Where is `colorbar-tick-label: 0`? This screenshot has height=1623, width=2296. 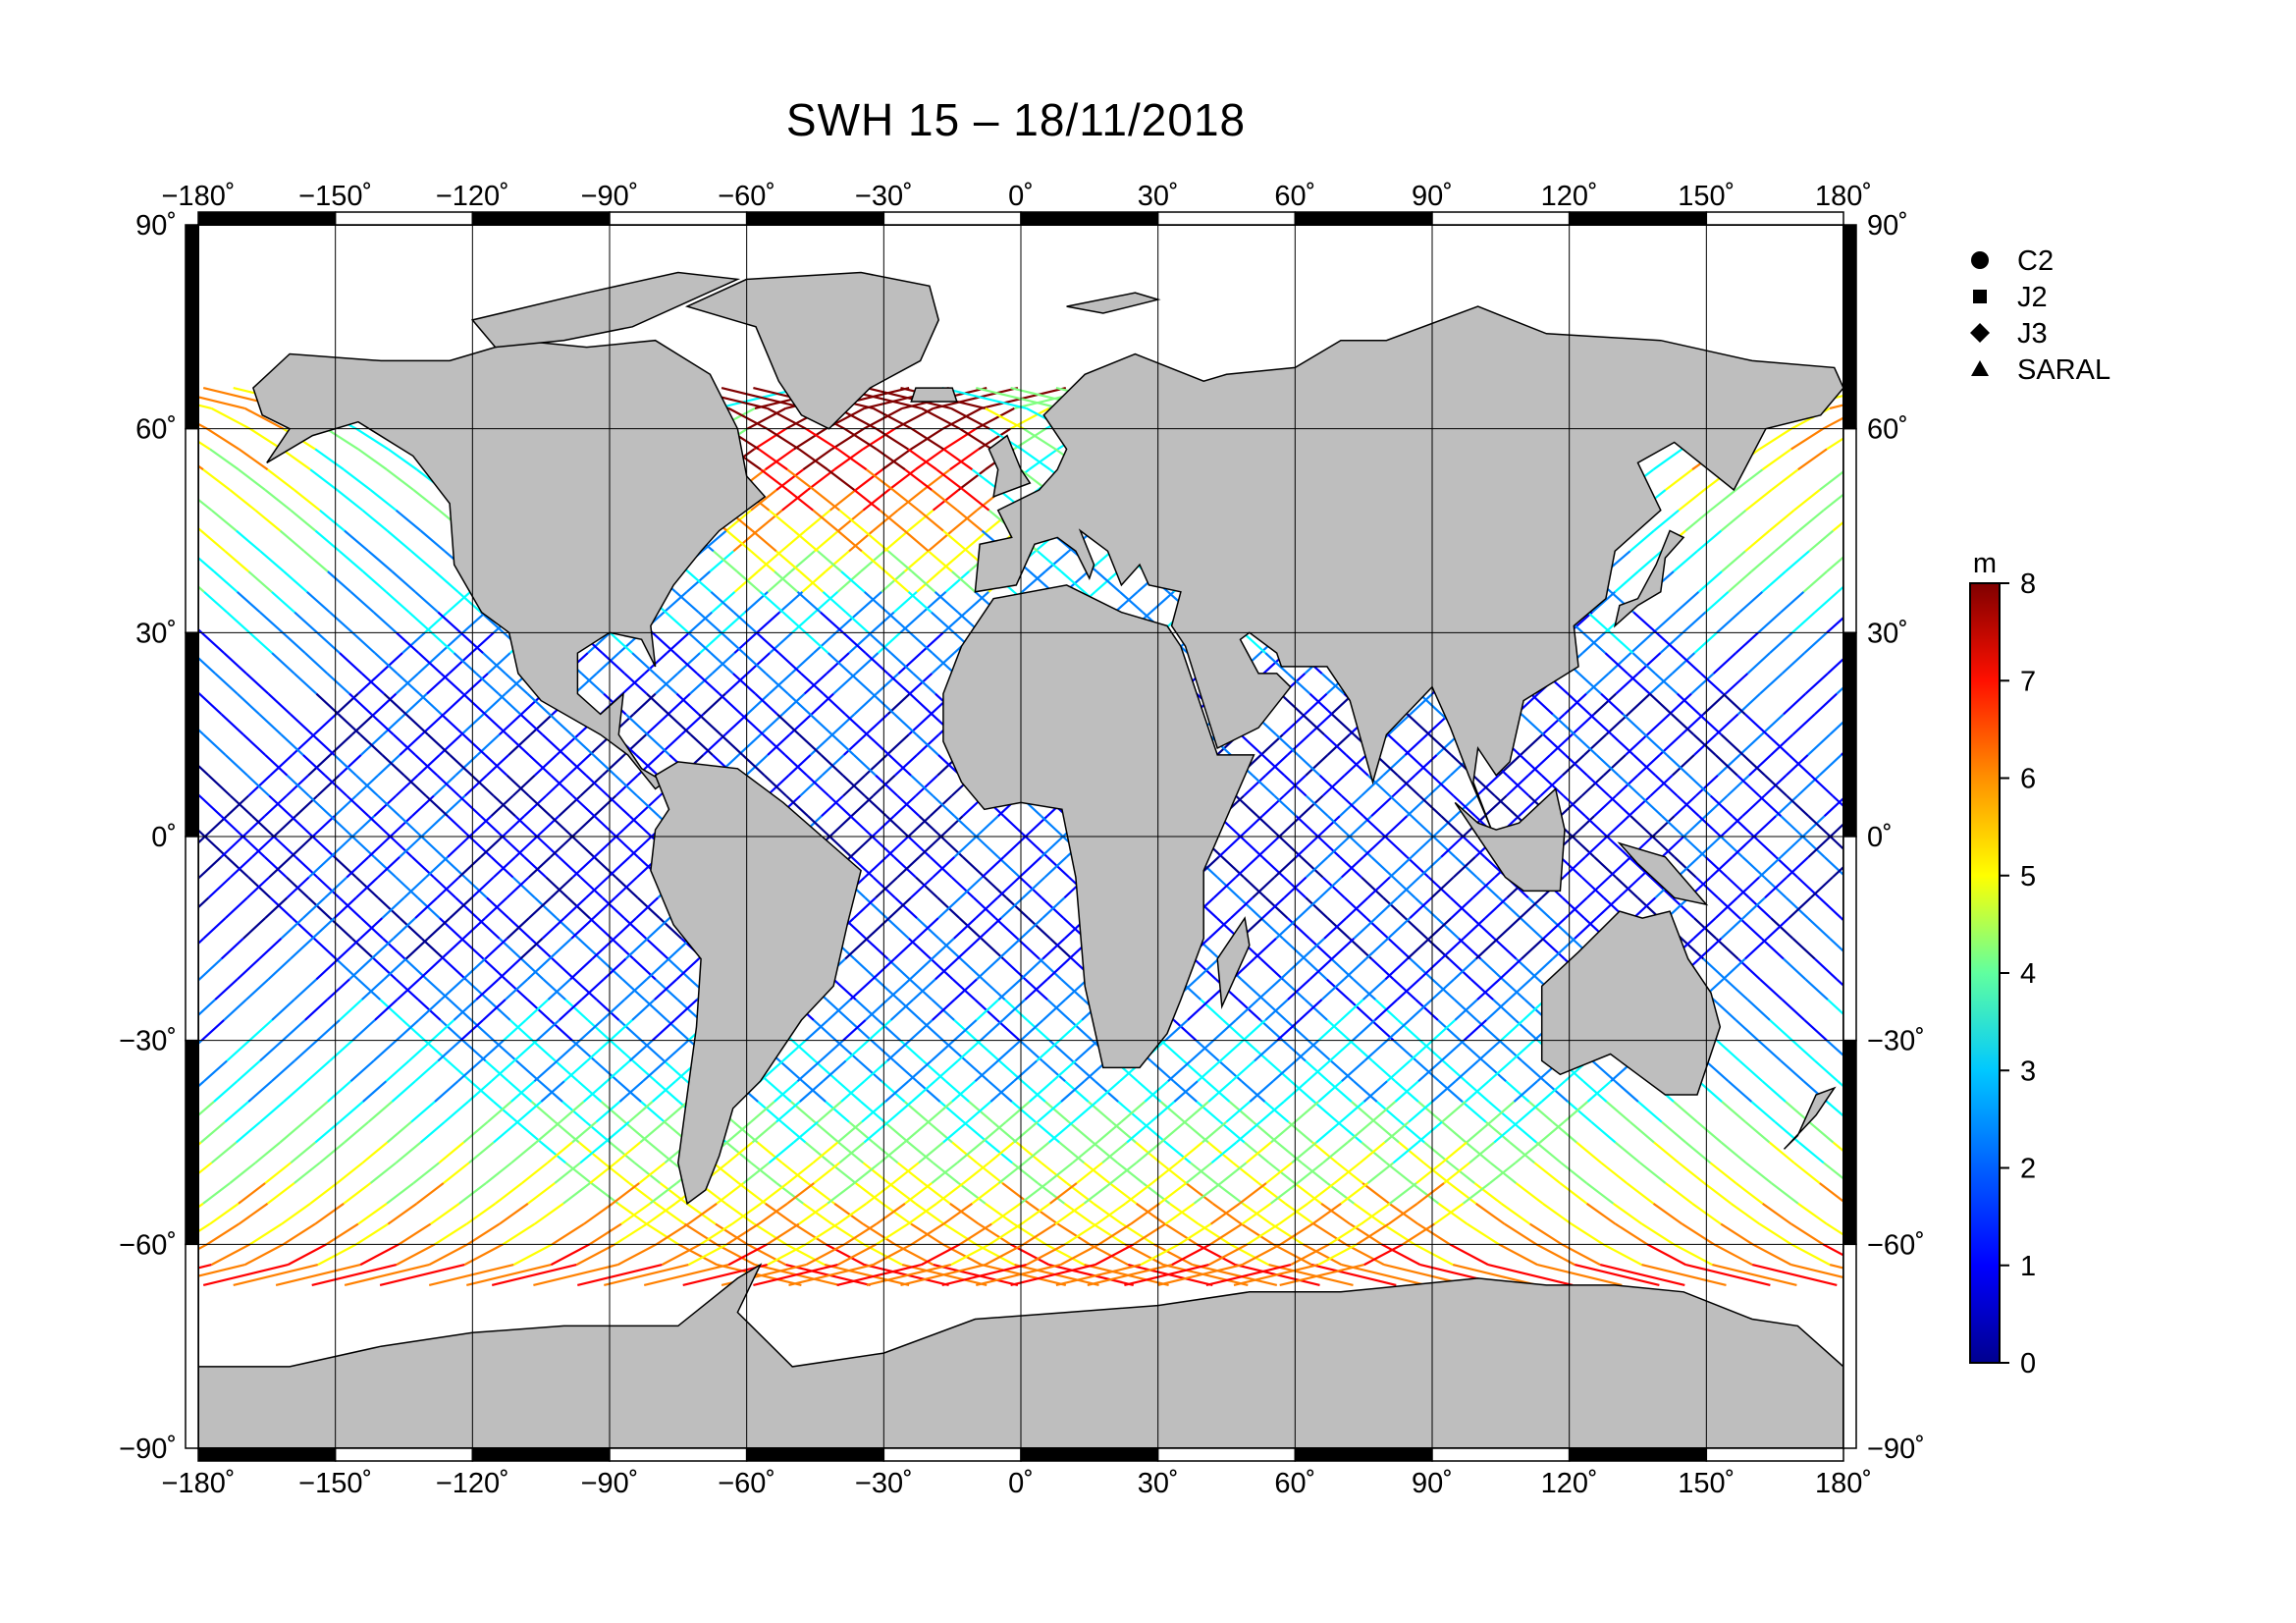
colorbar-tick-label: 0 is located at coordinates (2028, 1364).